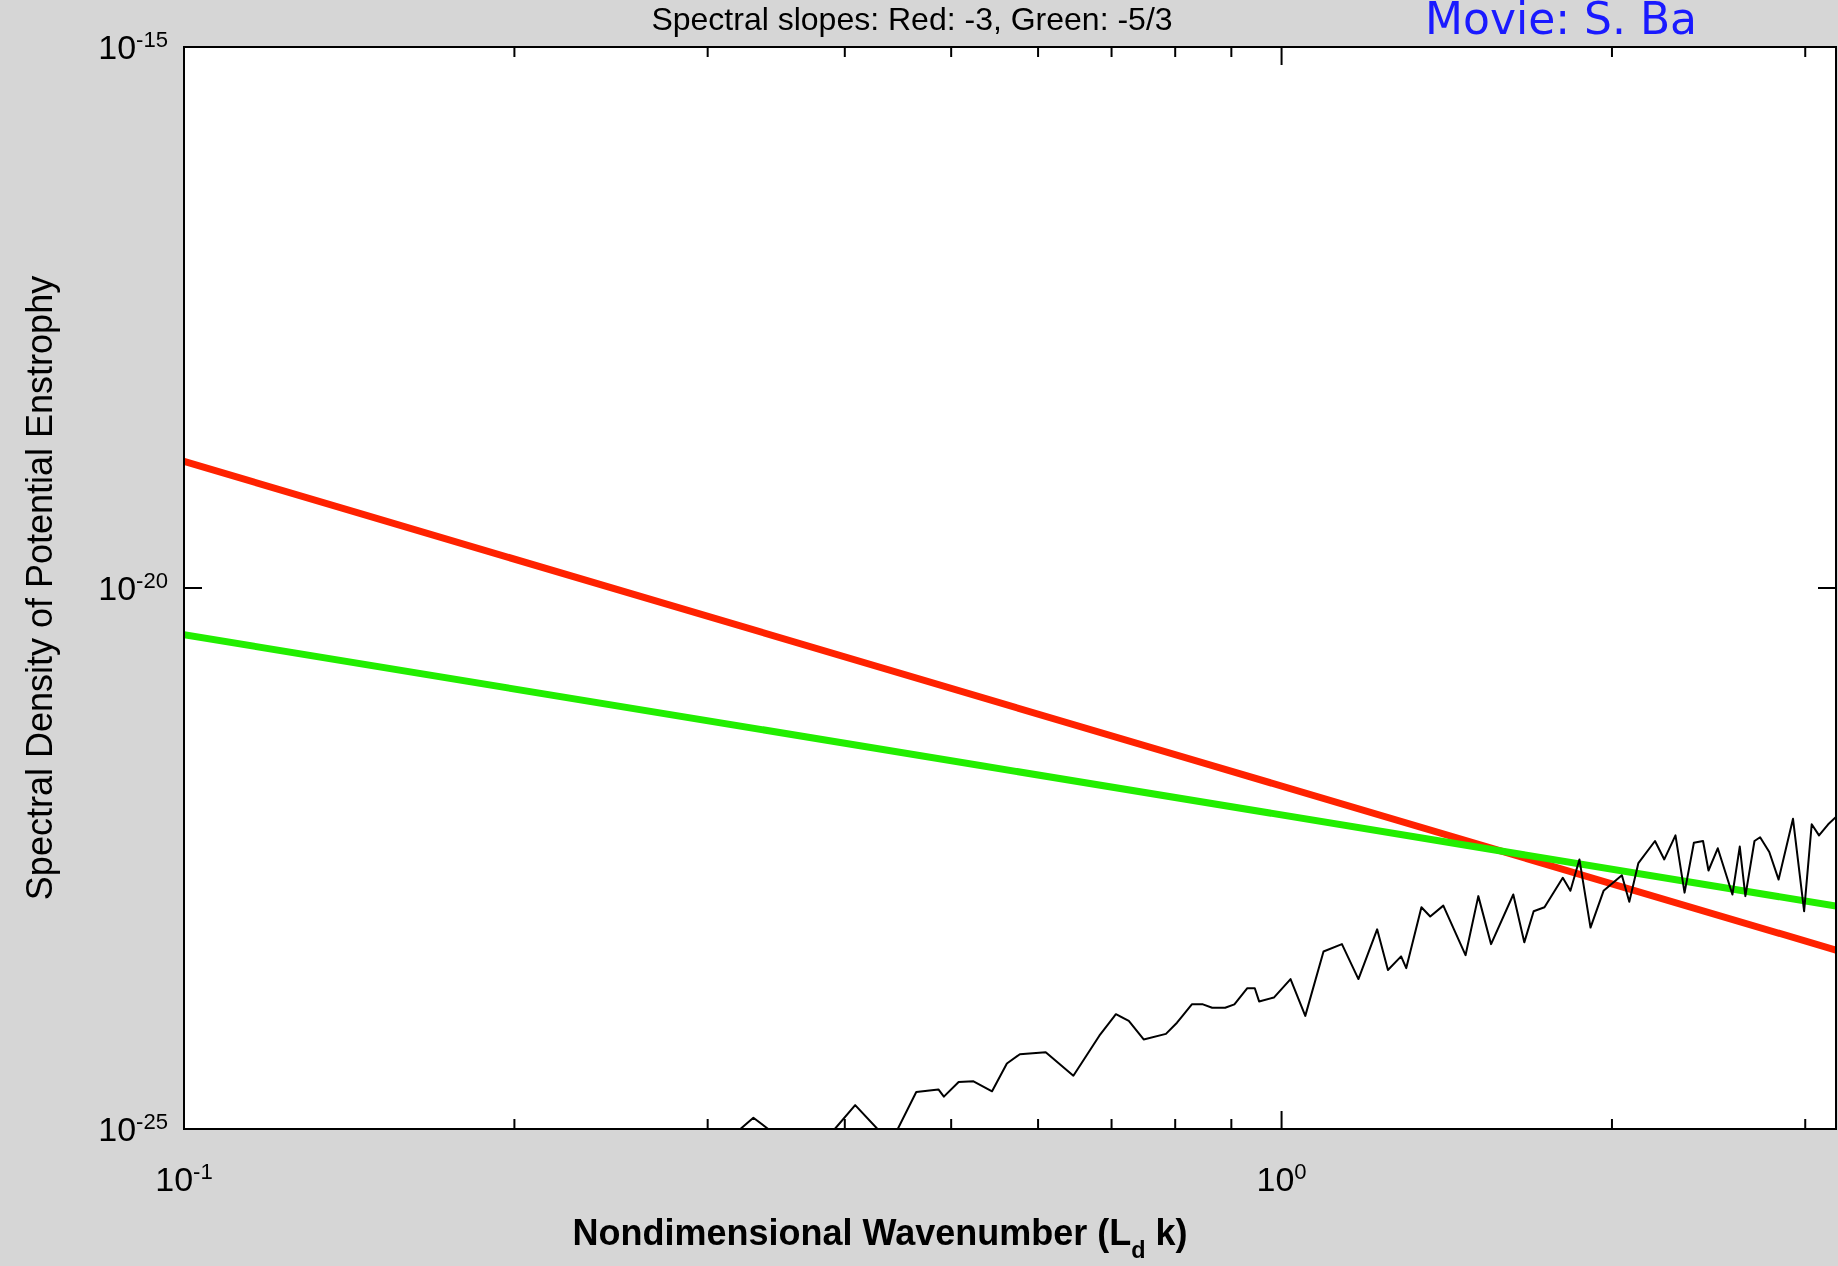  What do you see at coordinates (1561, 22) in the screenshot?
I see `text: Movie: S. Ba` at bounding box center [1561, 22].